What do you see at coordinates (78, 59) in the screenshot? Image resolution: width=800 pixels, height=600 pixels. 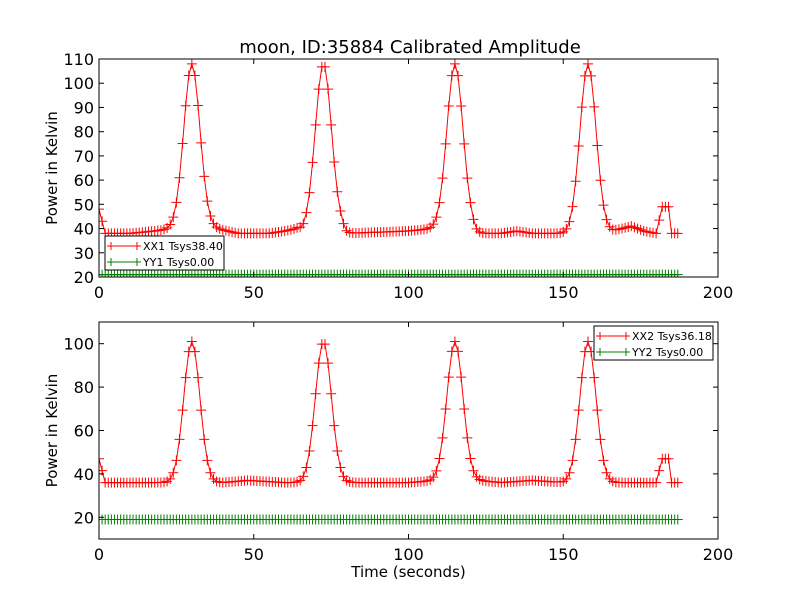 I see `y-tick-label: 110` at bounding box center [78, 59].